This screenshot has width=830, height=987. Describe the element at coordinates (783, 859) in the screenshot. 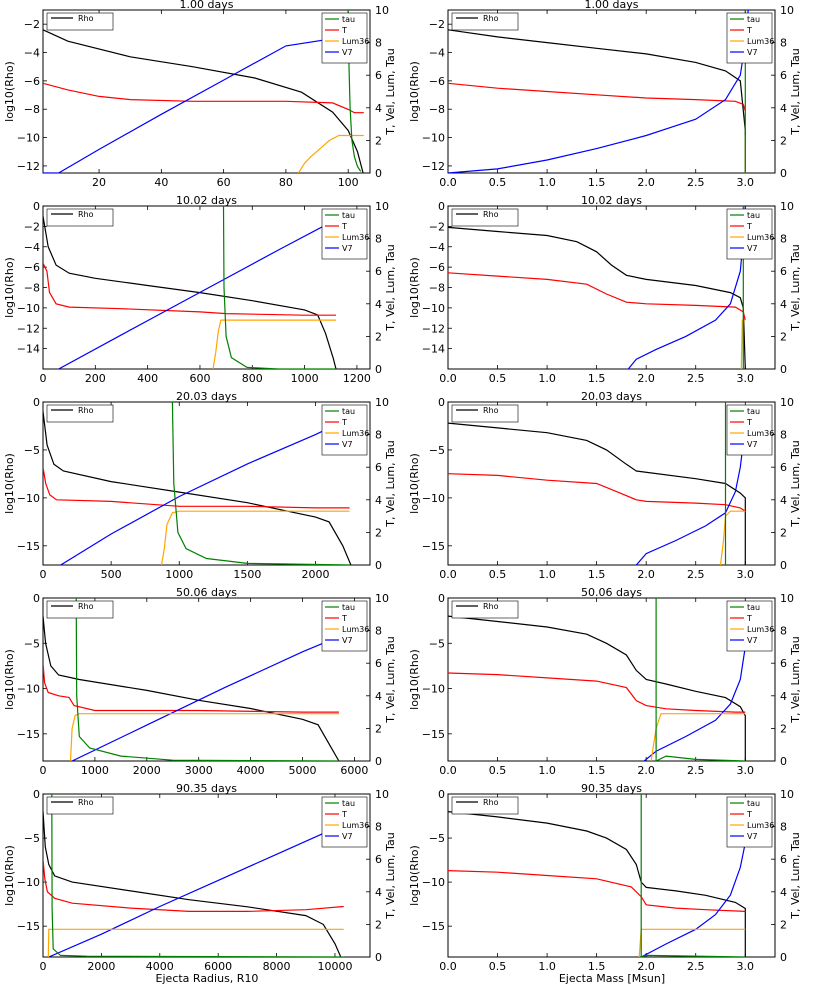

I see `y-right-tick-label: 6` at that location.